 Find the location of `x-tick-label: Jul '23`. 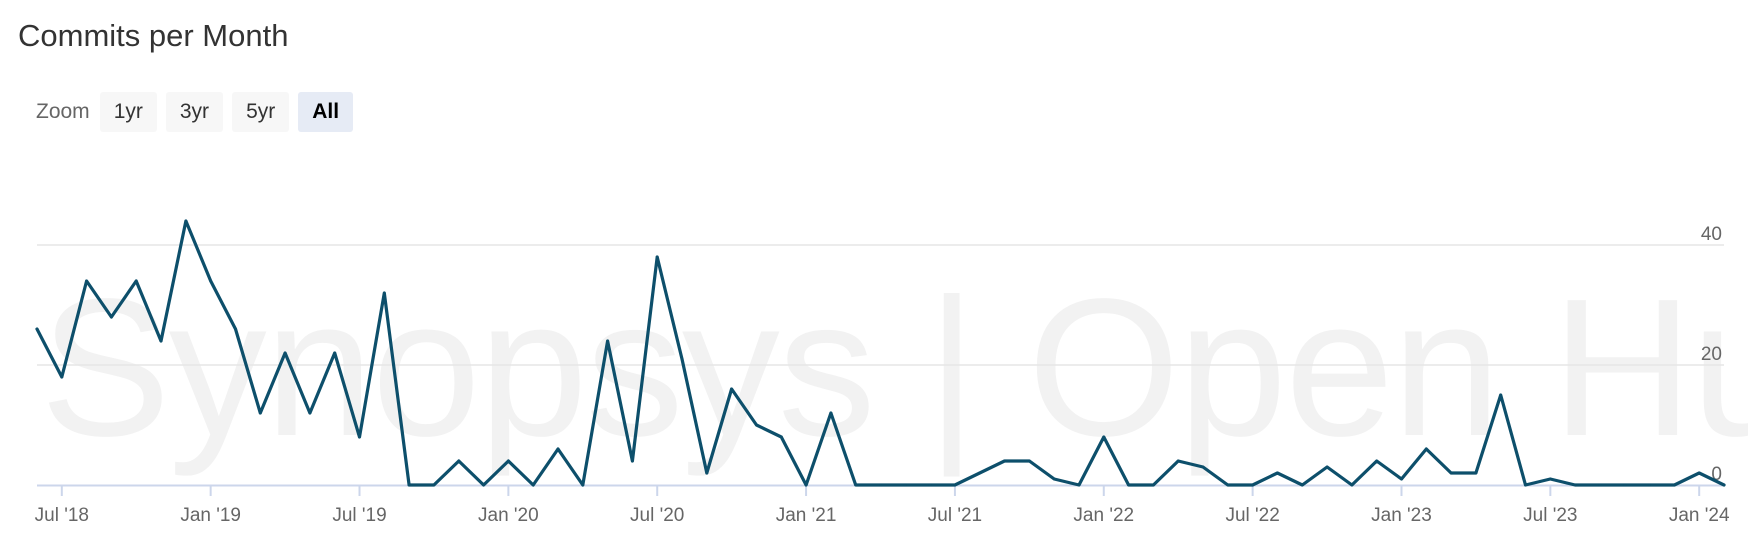

x-tick-label: Jul '23 is located at coordinates (1550, 515).